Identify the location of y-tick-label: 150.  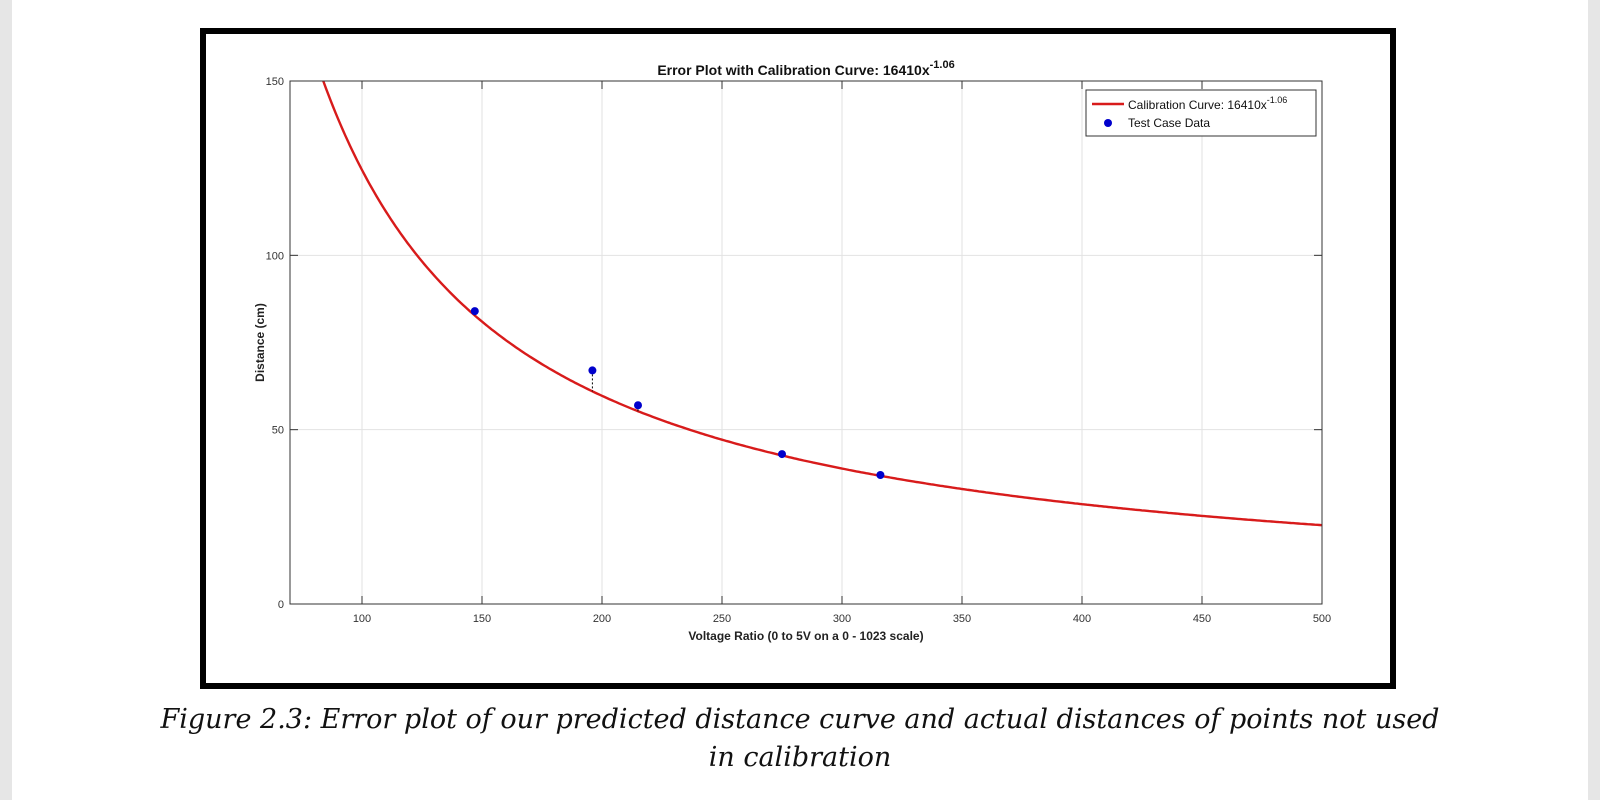
(275, 82).